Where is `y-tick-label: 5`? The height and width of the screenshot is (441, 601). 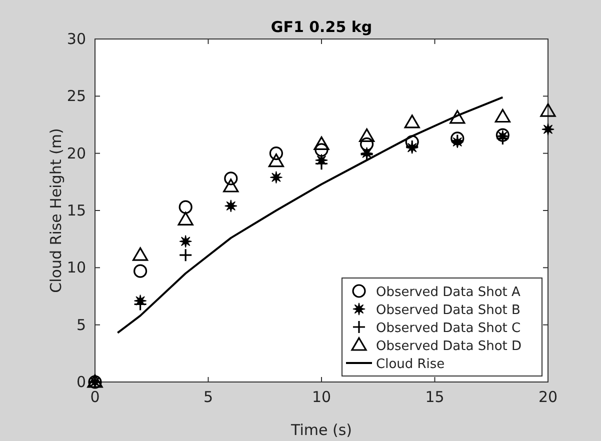 y-tick-label: 5 is located at coordinates (81, 325).